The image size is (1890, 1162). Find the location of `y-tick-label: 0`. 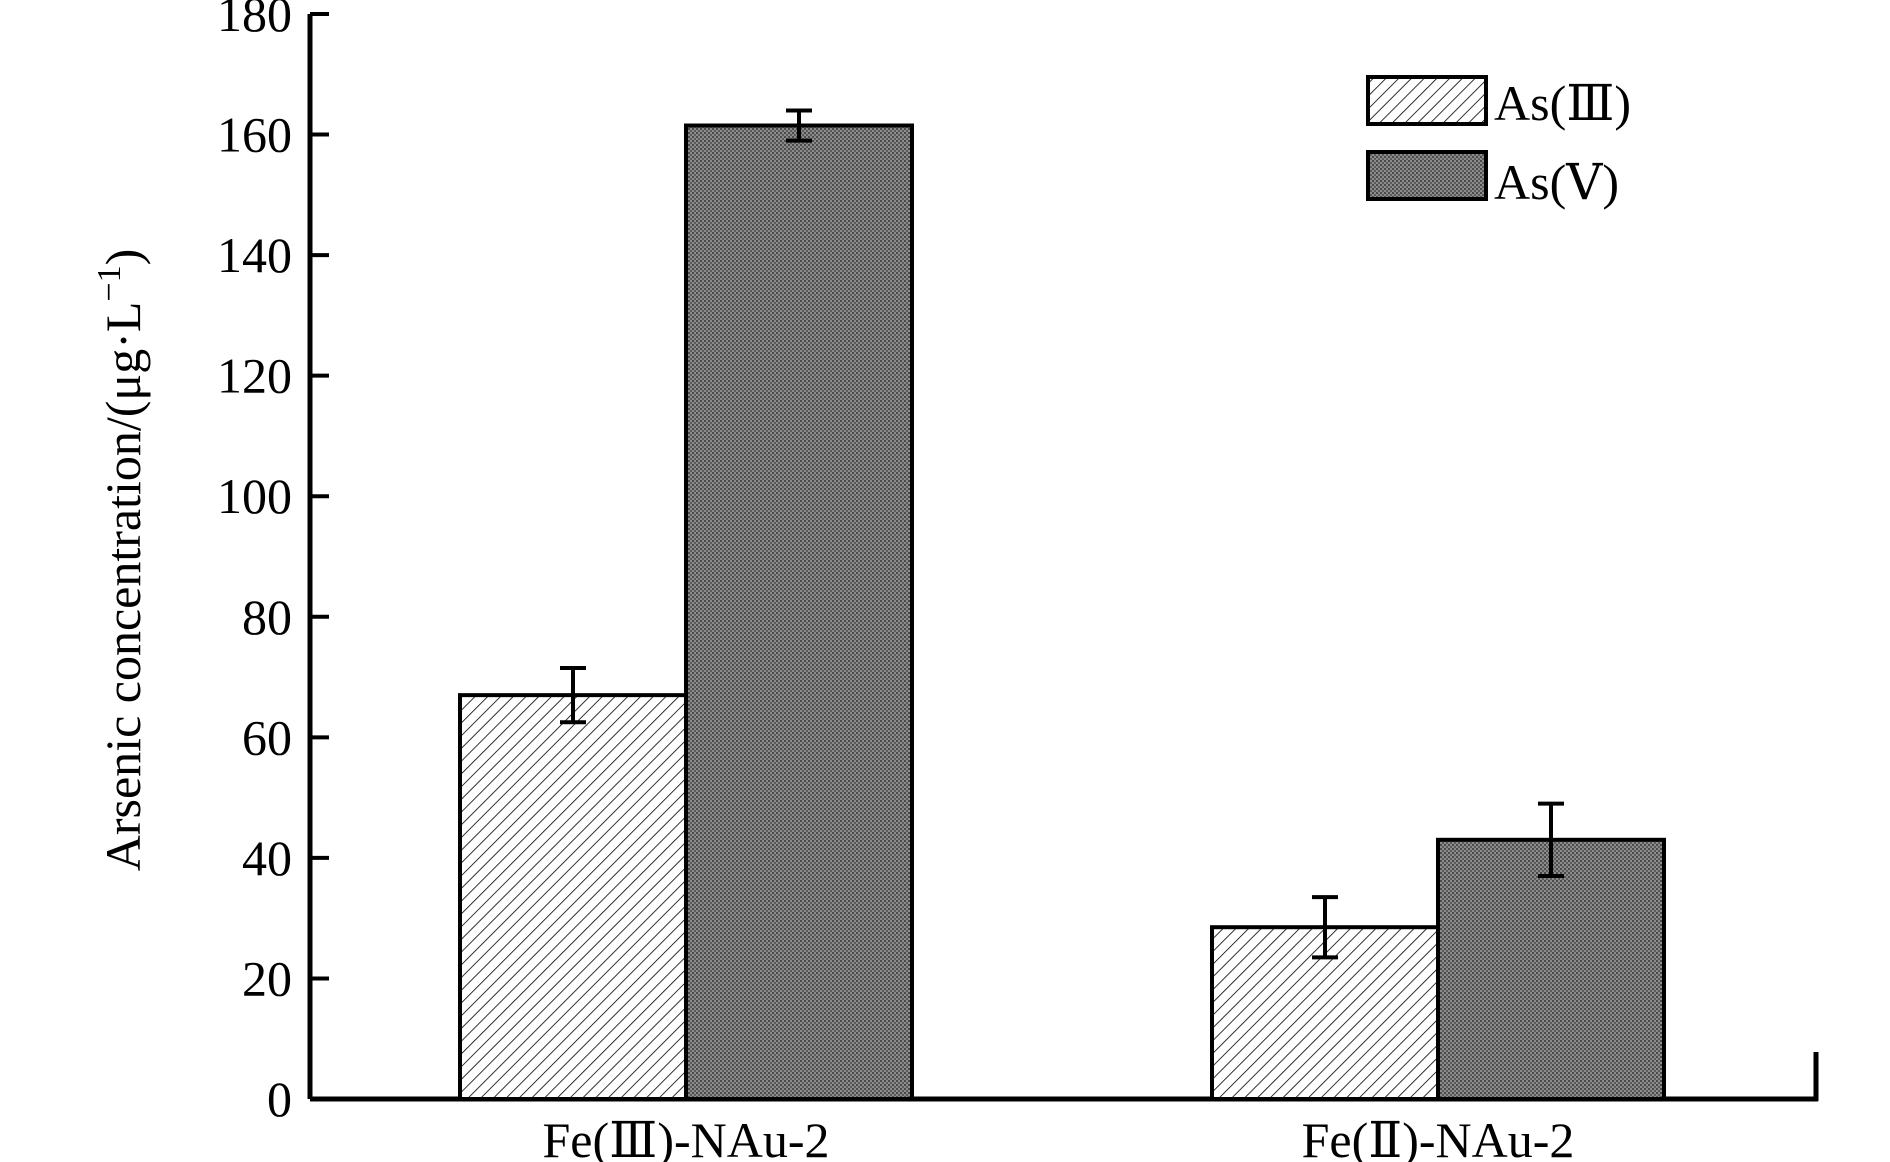

y-tick-label: 0 is located at coordinates (279, 1099).